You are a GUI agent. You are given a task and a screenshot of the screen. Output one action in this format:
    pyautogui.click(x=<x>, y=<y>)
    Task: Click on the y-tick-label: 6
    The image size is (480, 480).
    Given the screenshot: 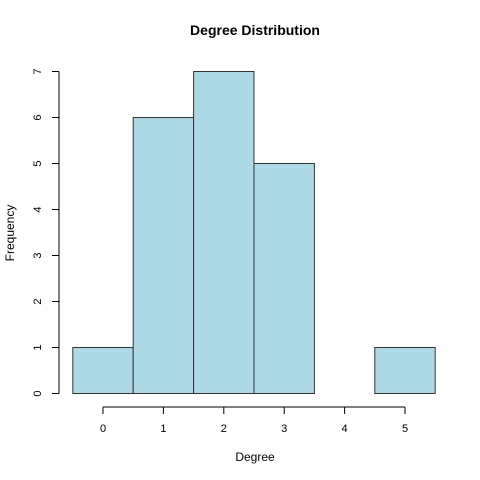 What is the action you would take?
    pyautogui.click(x=38, y=117)
    